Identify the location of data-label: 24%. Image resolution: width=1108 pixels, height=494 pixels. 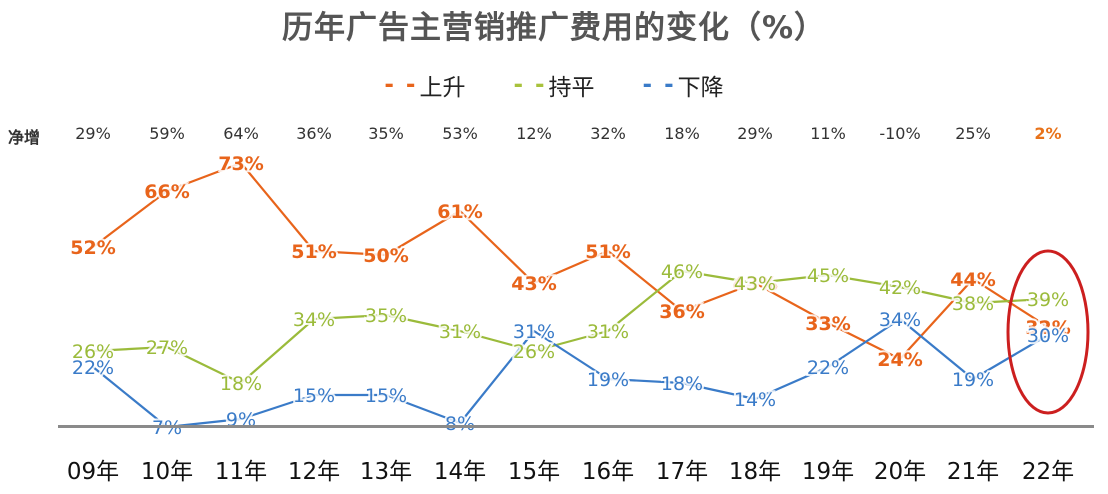
(899, 360).